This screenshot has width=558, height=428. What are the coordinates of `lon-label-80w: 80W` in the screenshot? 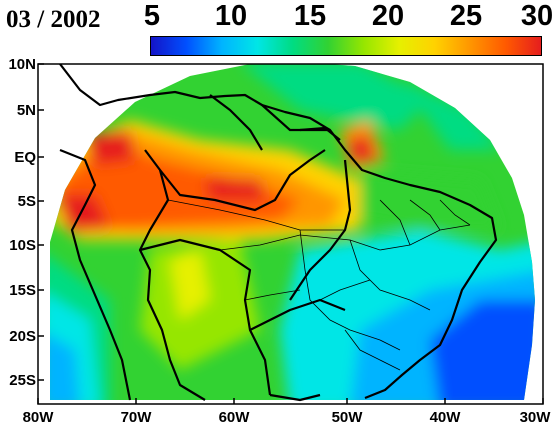 It's located at (39, 417).